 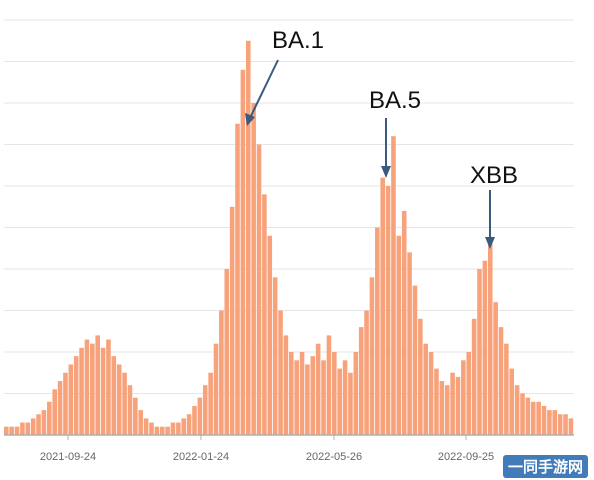 I want to click on x-axis-ticks: 2021-09-24 2022-01-24 2022-05-26 2022-09-25, so click(x=267, y=449).